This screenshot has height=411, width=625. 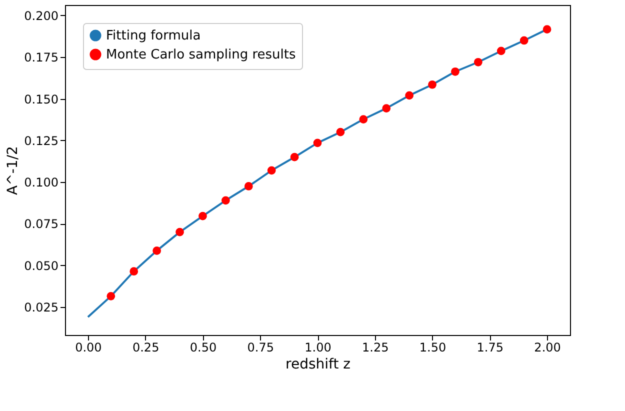 What do you see at coordinates (41, 265) in the screenshot?
I see `y-tick-label: 0.050` at bounding box center [41, 265].